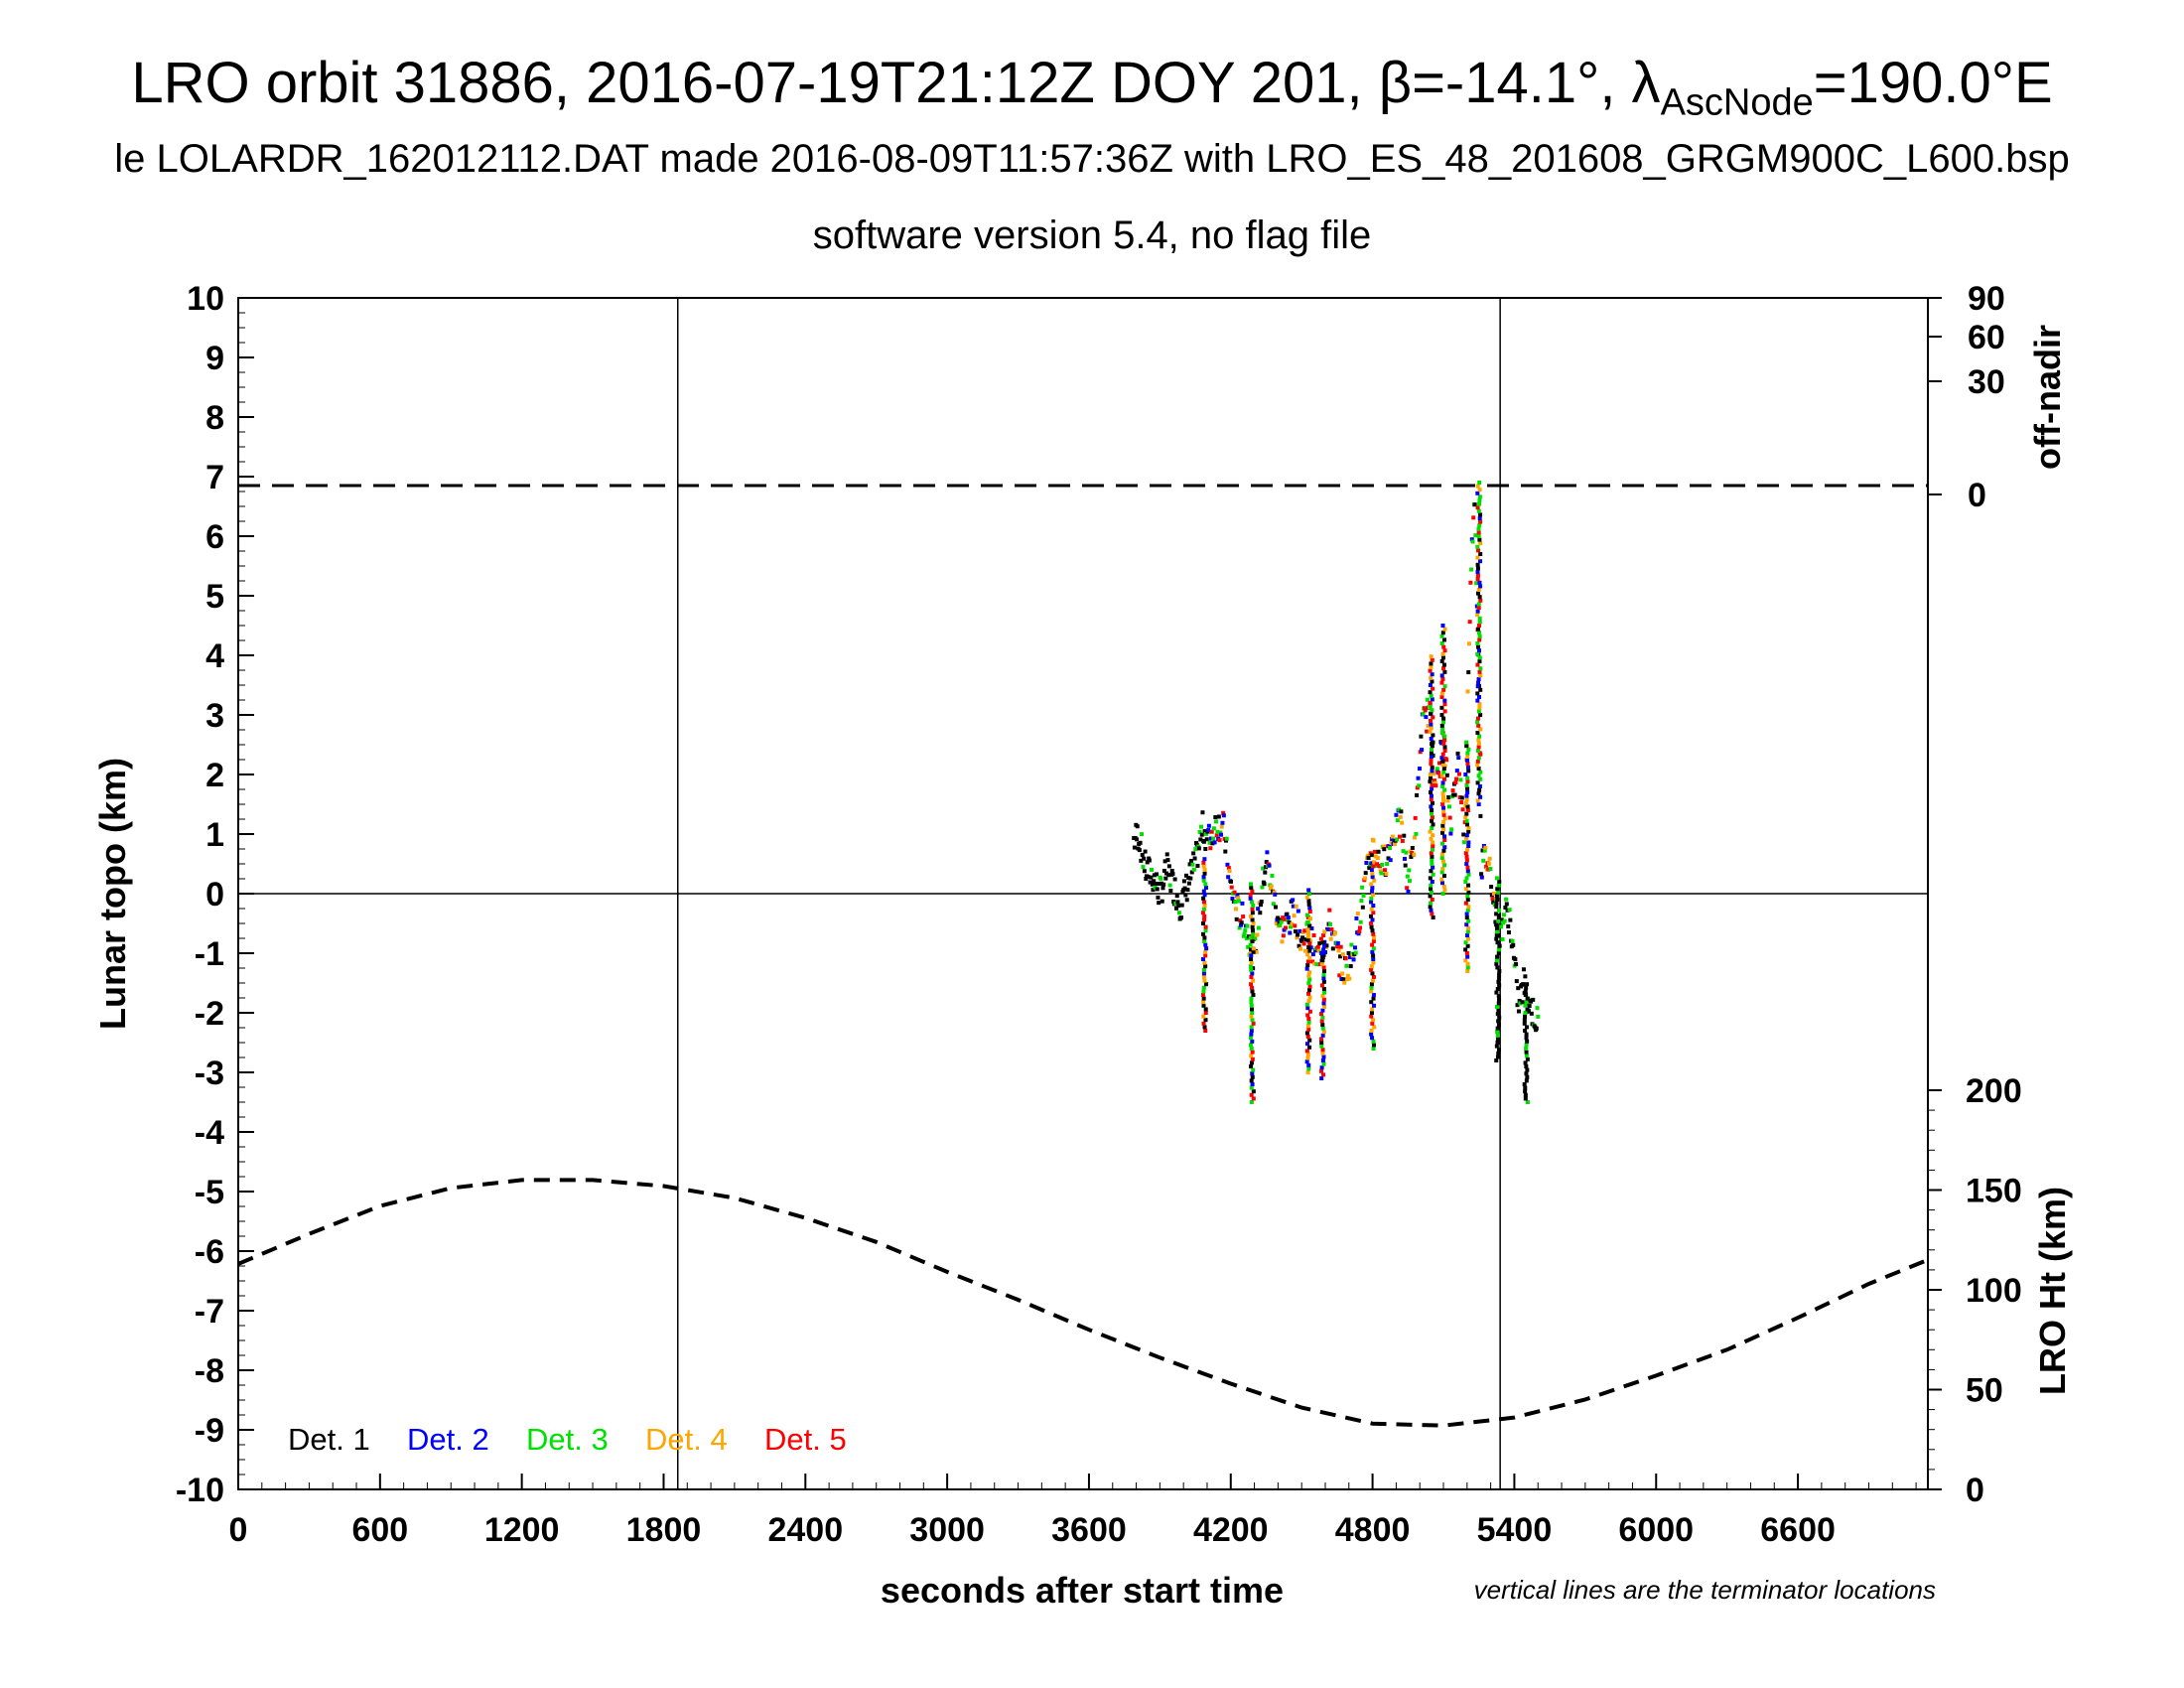  What do you see at coordinates (1986, 299) in the screenshot?
I see `offnadir-tick-label: 90` at bounding box center [1986, 299].